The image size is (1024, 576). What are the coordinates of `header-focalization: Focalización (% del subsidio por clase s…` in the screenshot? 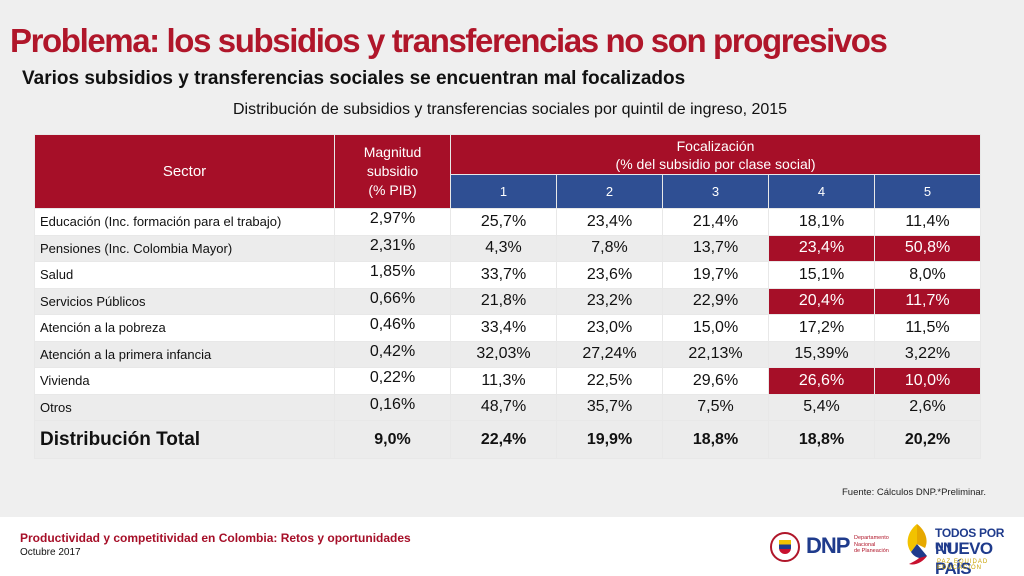 It's located at (715, 154).